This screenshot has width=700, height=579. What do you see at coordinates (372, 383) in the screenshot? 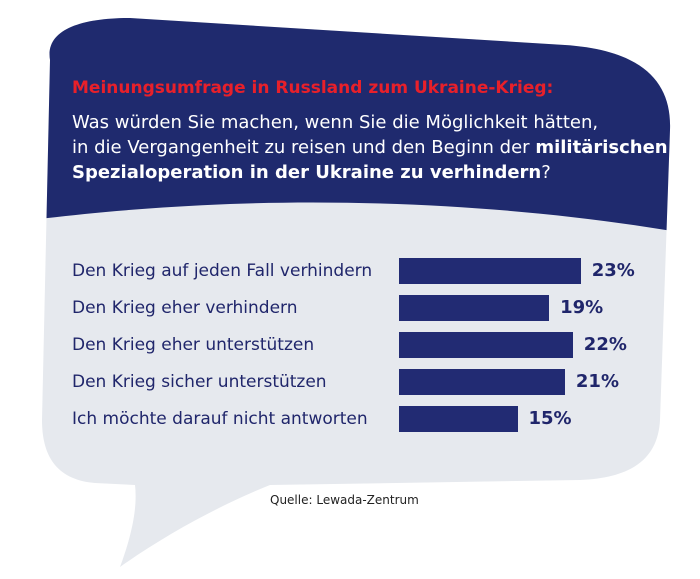
I see `bar-row: Den Krieg sicher unterstützen 21%` at bounding box center [372, 383].